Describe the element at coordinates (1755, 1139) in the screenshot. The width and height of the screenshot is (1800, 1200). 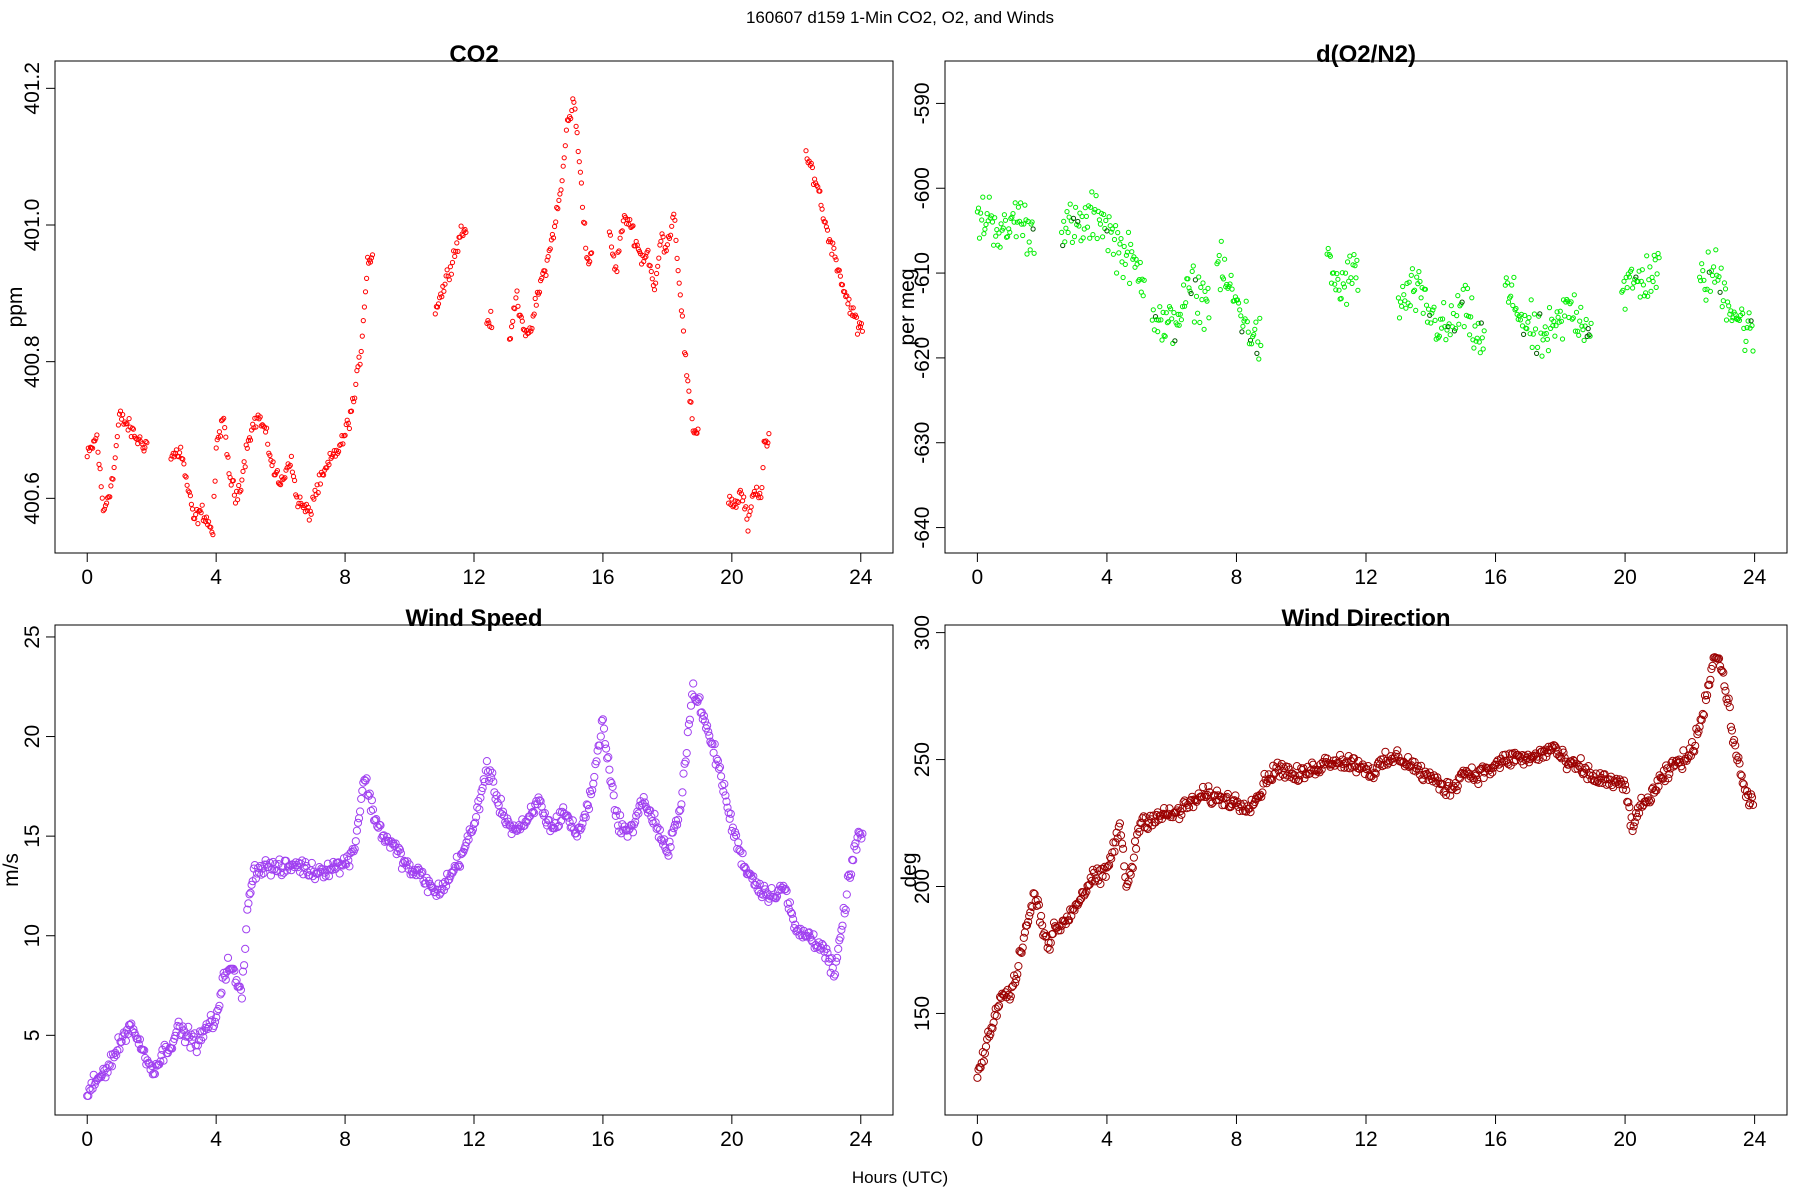
I see `wdir-xtick-label: 24` at that location.